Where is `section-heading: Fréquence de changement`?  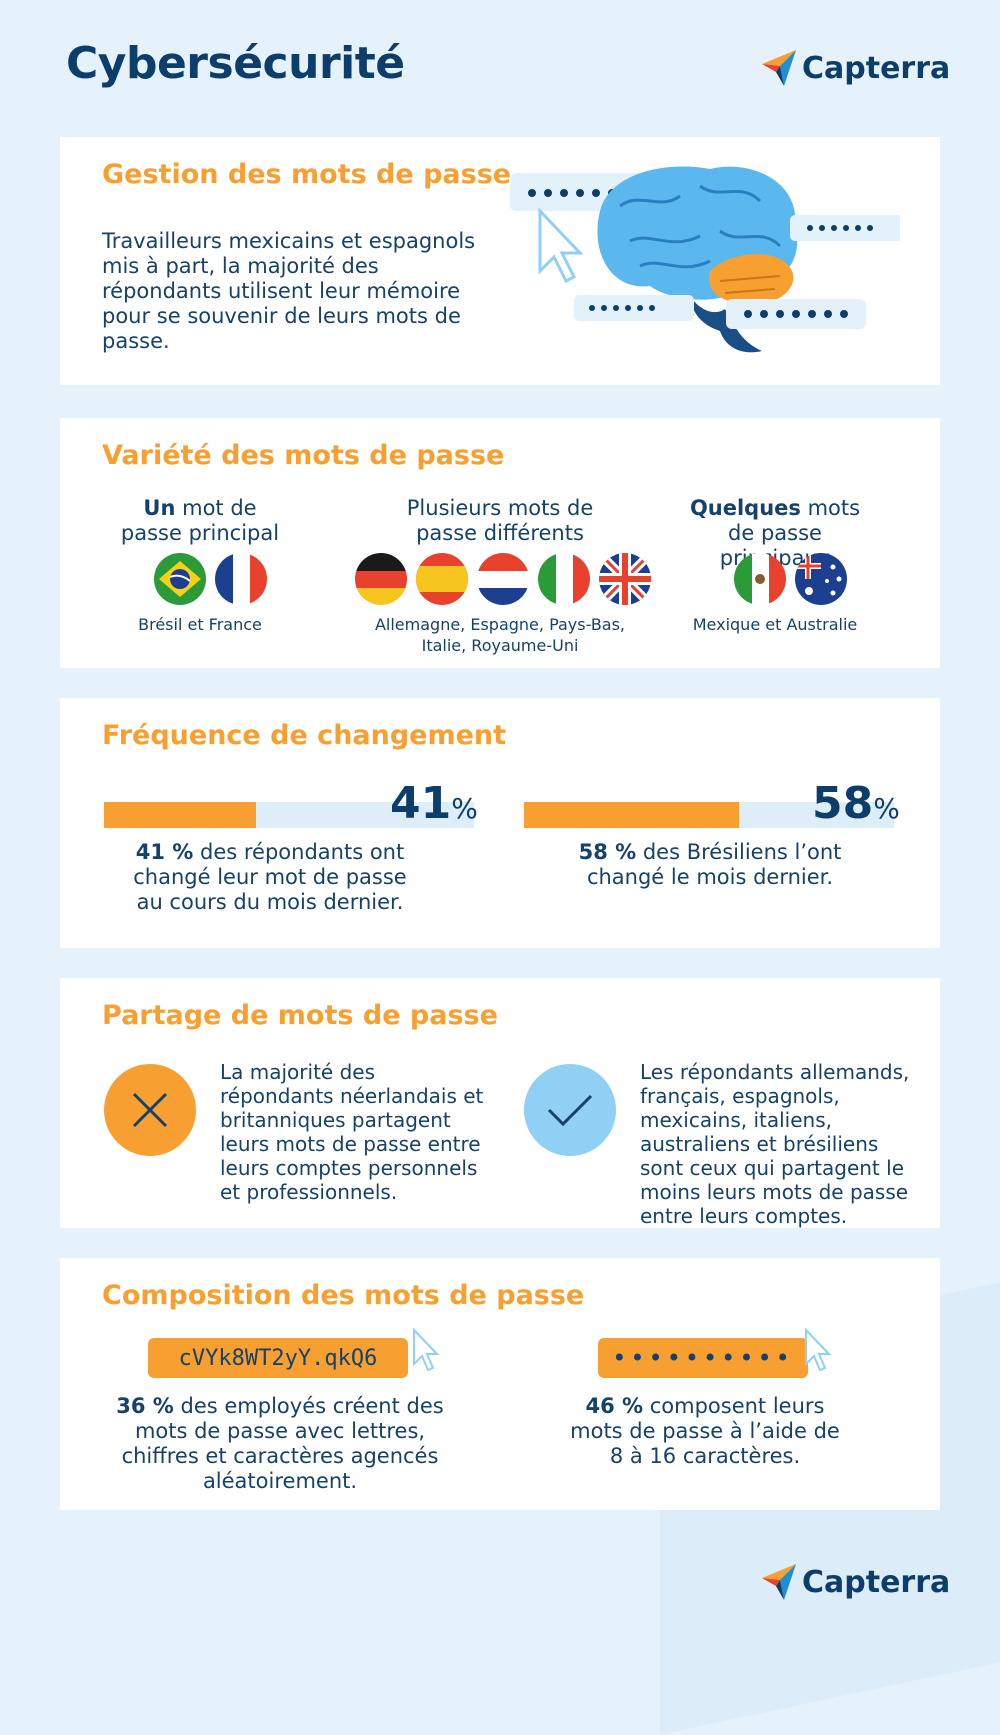
section-heading: Fréquence de changement is located at coordinates (304, 735).